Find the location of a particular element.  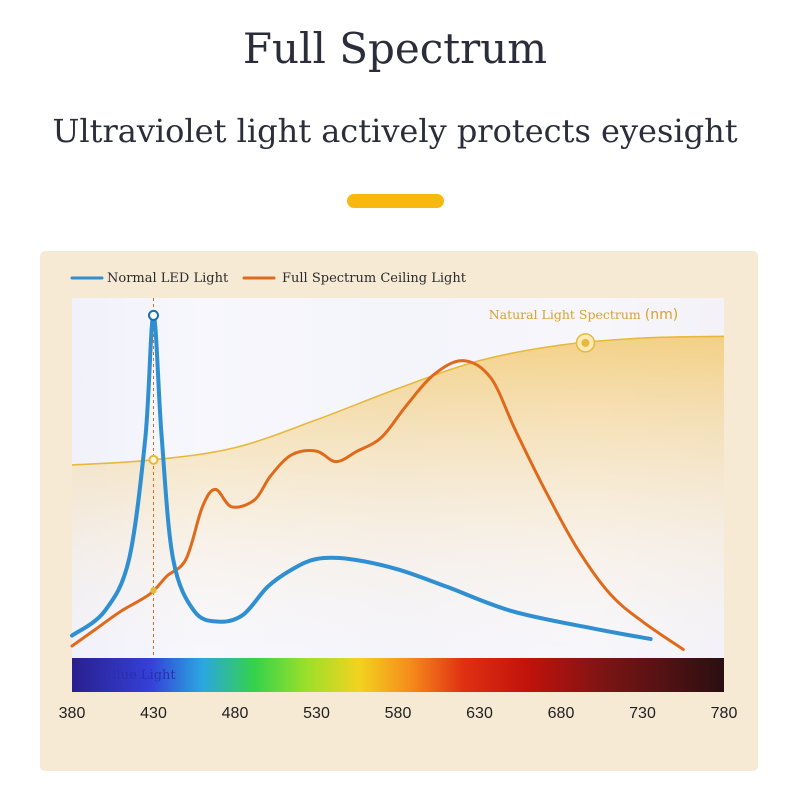

x-tick-label: 530 is located at coordinates (316, 713).